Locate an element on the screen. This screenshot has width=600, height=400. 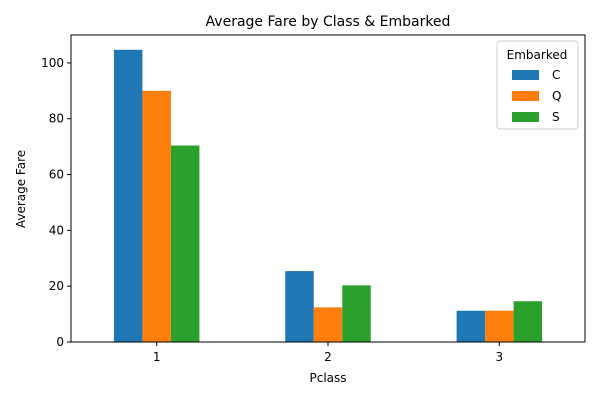
y-tick-label: 40 is located at coordinates (56, 230).